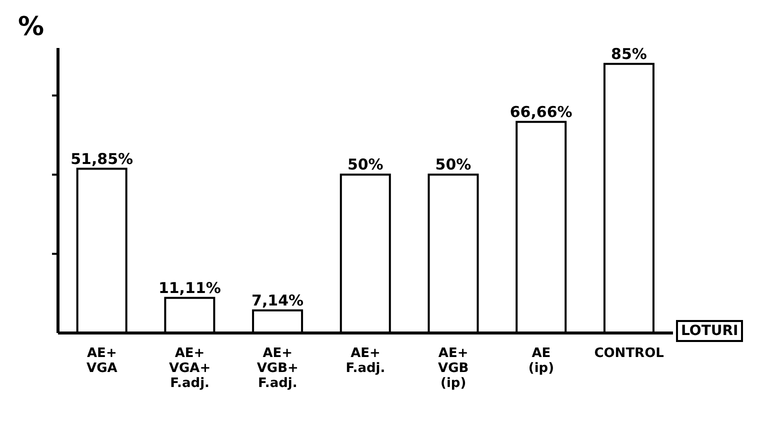 The height and width of the screenshot is (421, 761). What do you see at coordinates (366, 361) in the screenshot?
I see `x-tick-label: AE+ F.adj.` at bounding box center [366, 361].